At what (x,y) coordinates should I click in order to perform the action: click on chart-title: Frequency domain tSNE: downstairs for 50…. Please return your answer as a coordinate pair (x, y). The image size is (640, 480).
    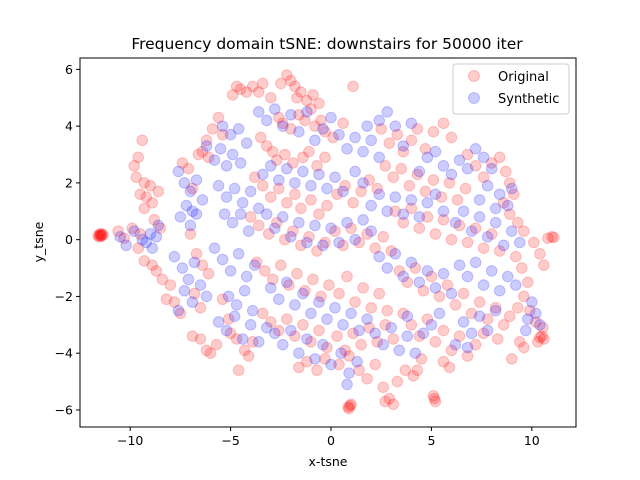
    Looking at the image, I should click on (327, 44).